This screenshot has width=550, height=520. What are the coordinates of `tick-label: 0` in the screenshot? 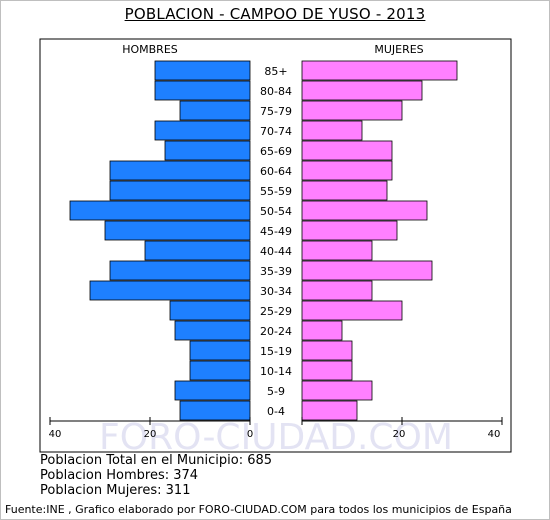 It's located at (250, 434).